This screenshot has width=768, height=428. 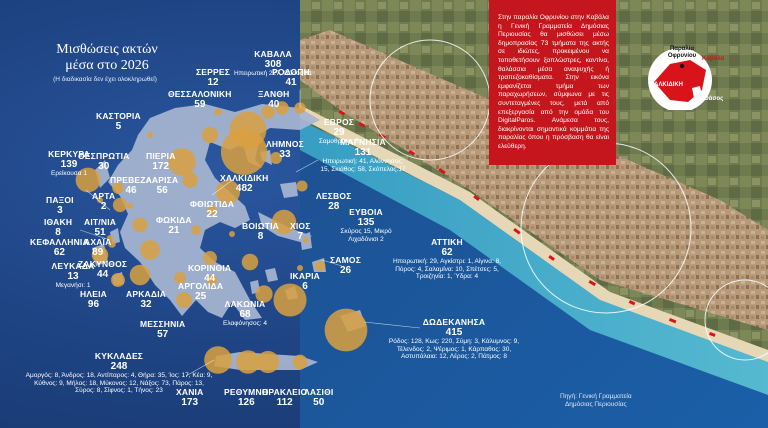 I want to click on region-label: ΚΑΣΤΟΡΙΑ 5, so click(x=118, y=122).